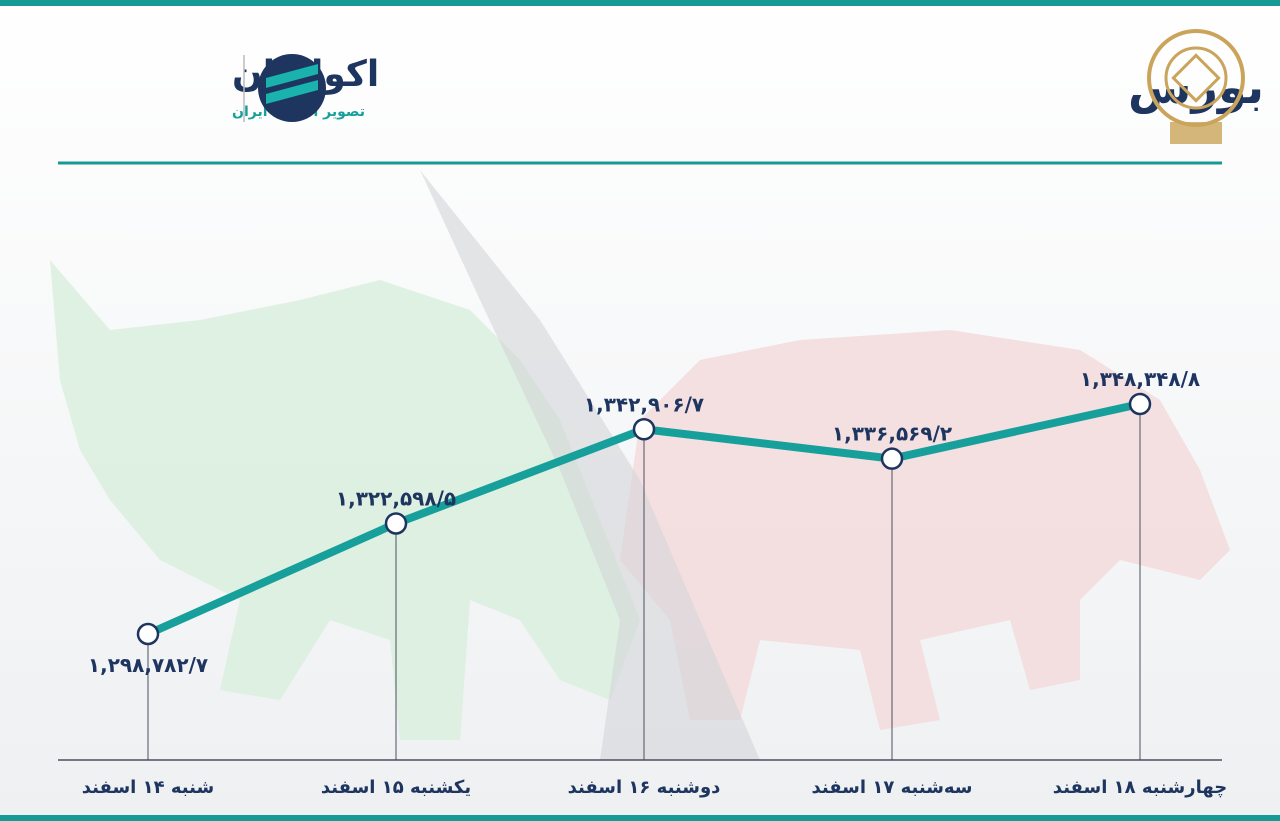  What do you see at coordinates (148, 787) in the screenshot?
I see `x-tick-label: شنبه ۱۴ اسفند` at bounding box center [148, 787].